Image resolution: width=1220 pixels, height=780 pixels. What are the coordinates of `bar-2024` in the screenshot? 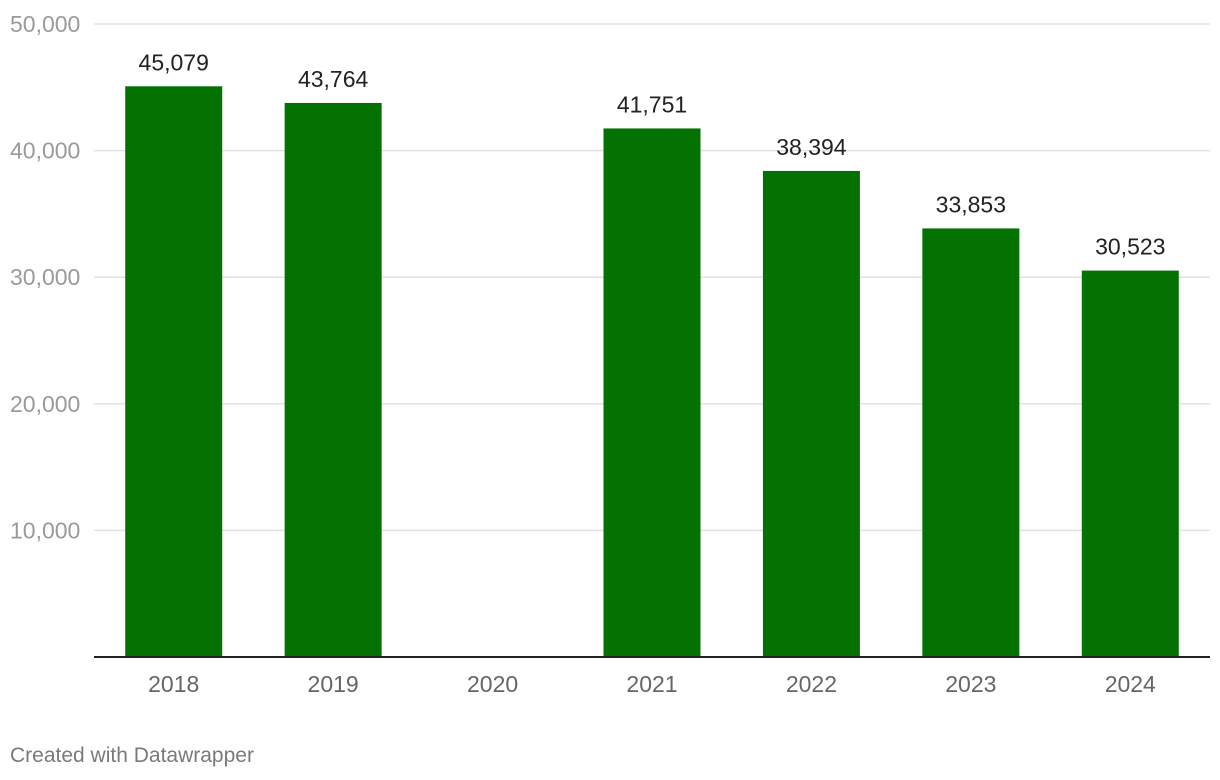 It's located at (1130, 463).